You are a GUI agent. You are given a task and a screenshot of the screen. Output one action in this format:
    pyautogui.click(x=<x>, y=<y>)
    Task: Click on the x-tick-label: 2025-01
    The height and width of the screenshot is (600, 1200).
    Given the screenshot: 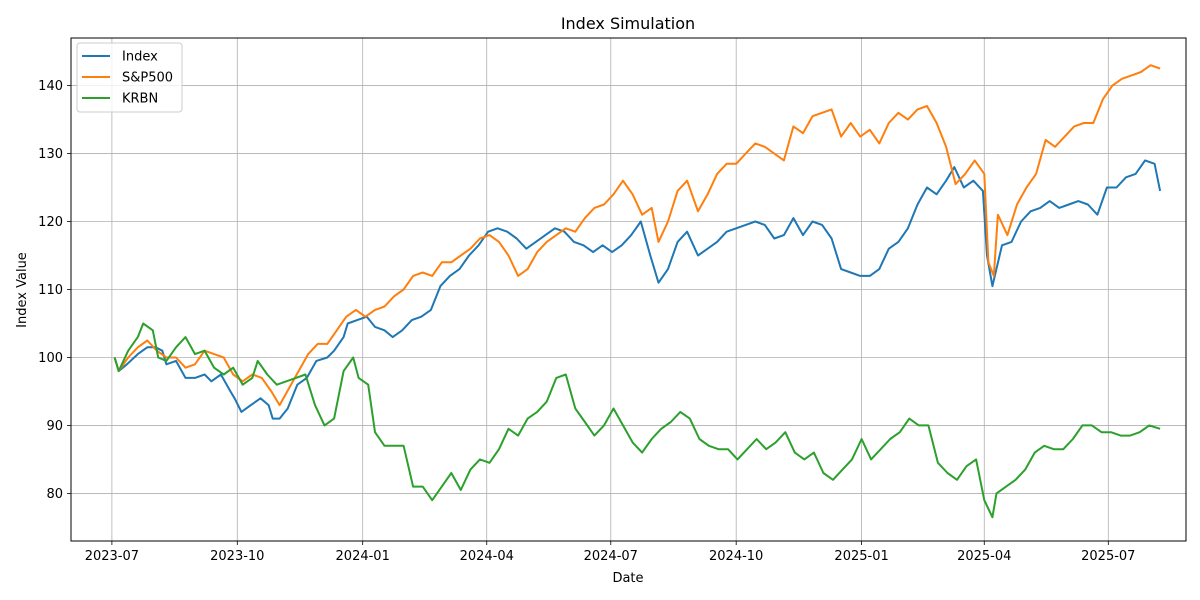 What is the action you would take?
    pyautogui.click(x=861, y=556)
    